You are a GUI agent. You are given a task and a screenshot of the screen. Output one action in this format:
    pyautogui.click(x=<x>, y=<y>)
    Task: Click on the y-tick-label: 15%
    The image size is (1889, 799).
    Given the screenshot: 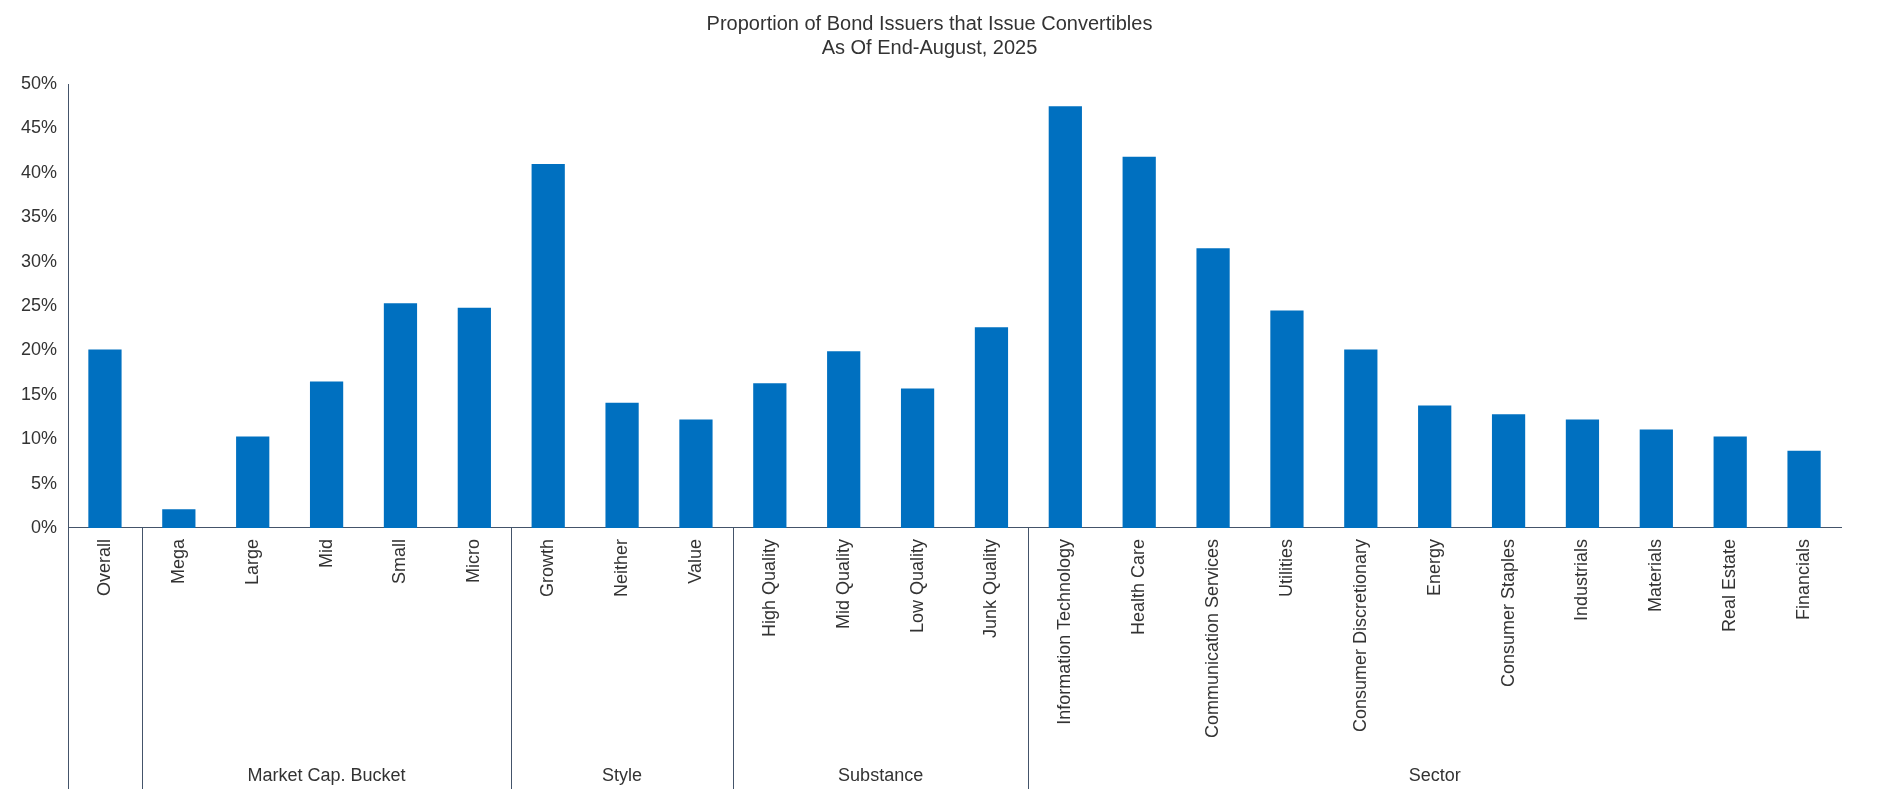 What is the action you would take?
    pyautogui.click(x=39, y=393)
    